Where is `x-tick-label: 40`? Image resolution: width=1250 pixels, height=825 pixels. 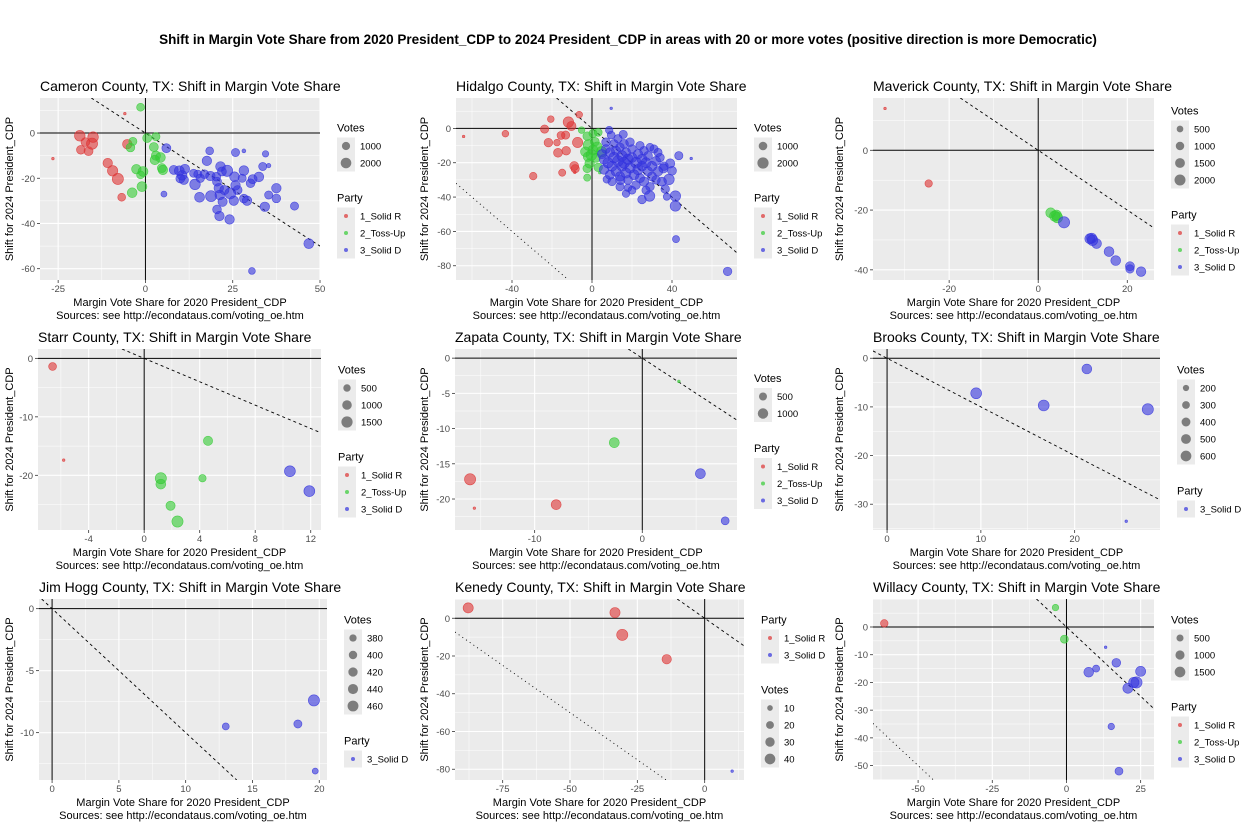 x-tick-label: 40 is located at coordinates (672, 289).